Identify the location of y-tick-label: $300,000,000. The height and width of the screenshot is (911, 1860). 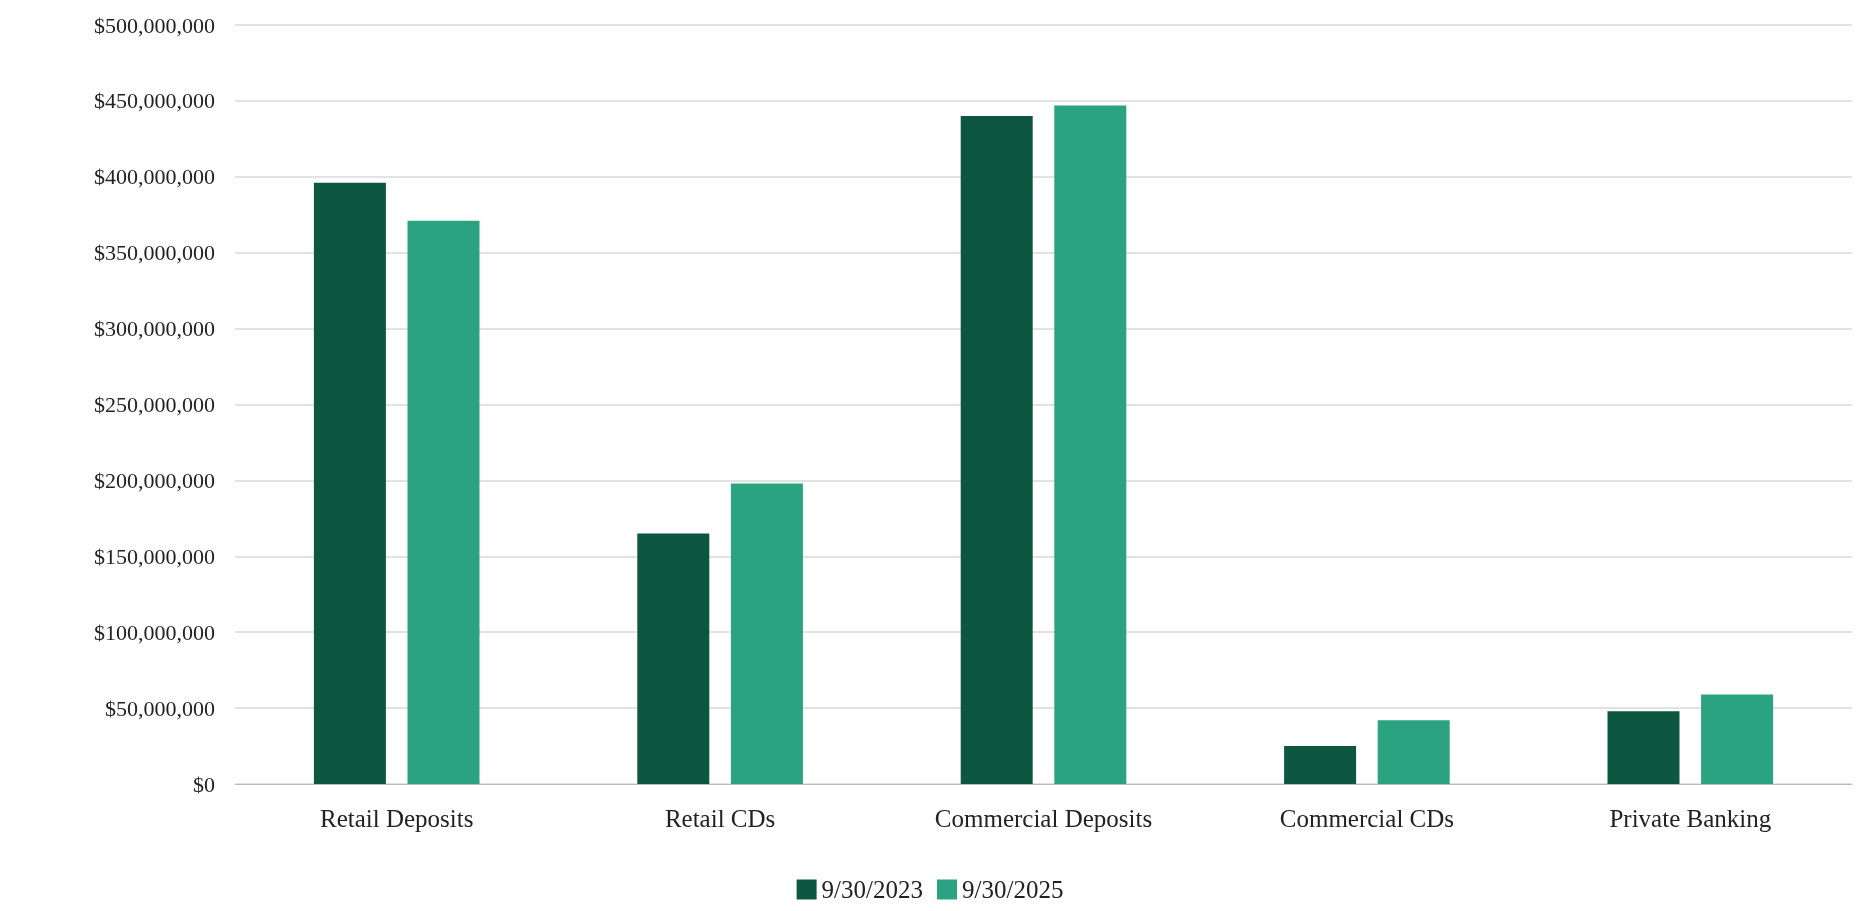
(154, 329).